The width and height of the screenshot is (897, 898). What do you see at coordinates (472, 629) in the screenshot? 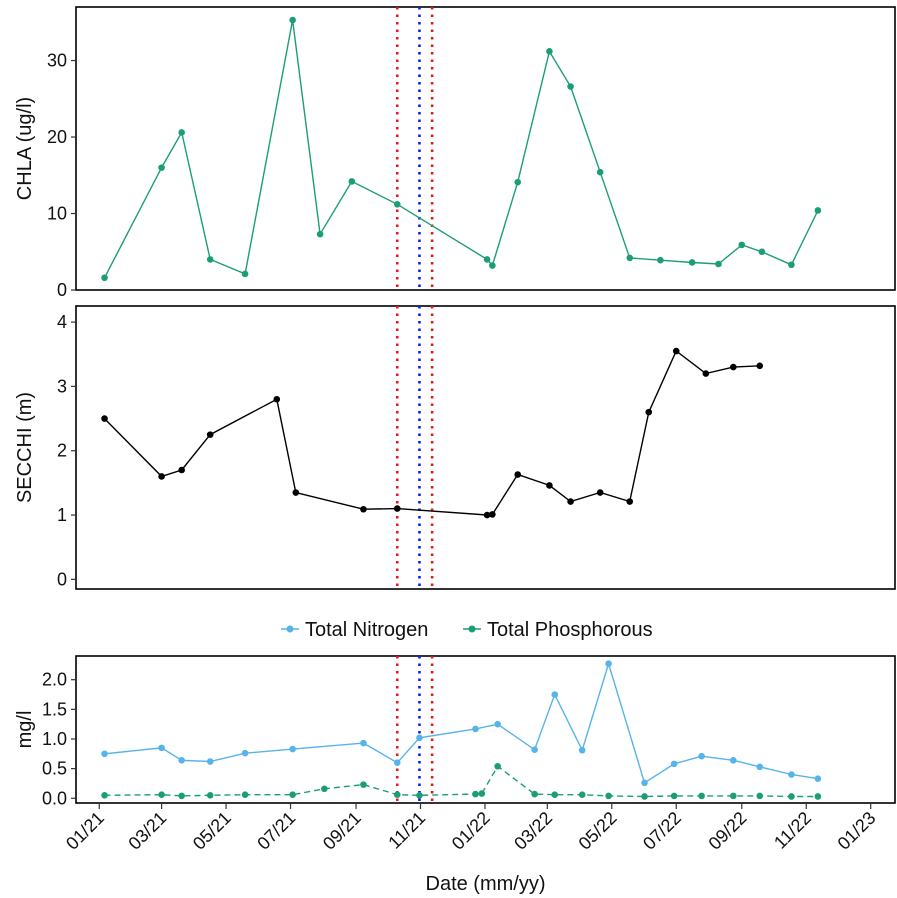
I see `legend-marker` at bounding box center [472, 629].